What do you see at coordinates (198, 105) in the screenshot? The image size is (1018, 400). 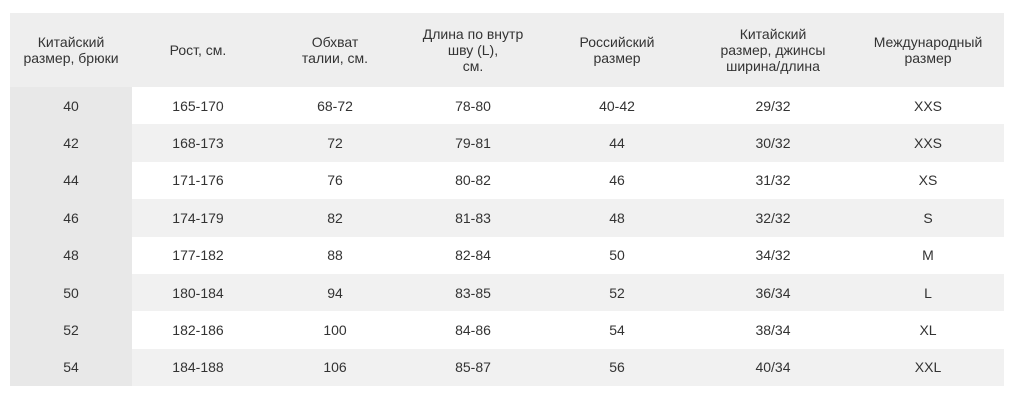 I see `table-cell: 165-170` at bounding box center [198, 105].